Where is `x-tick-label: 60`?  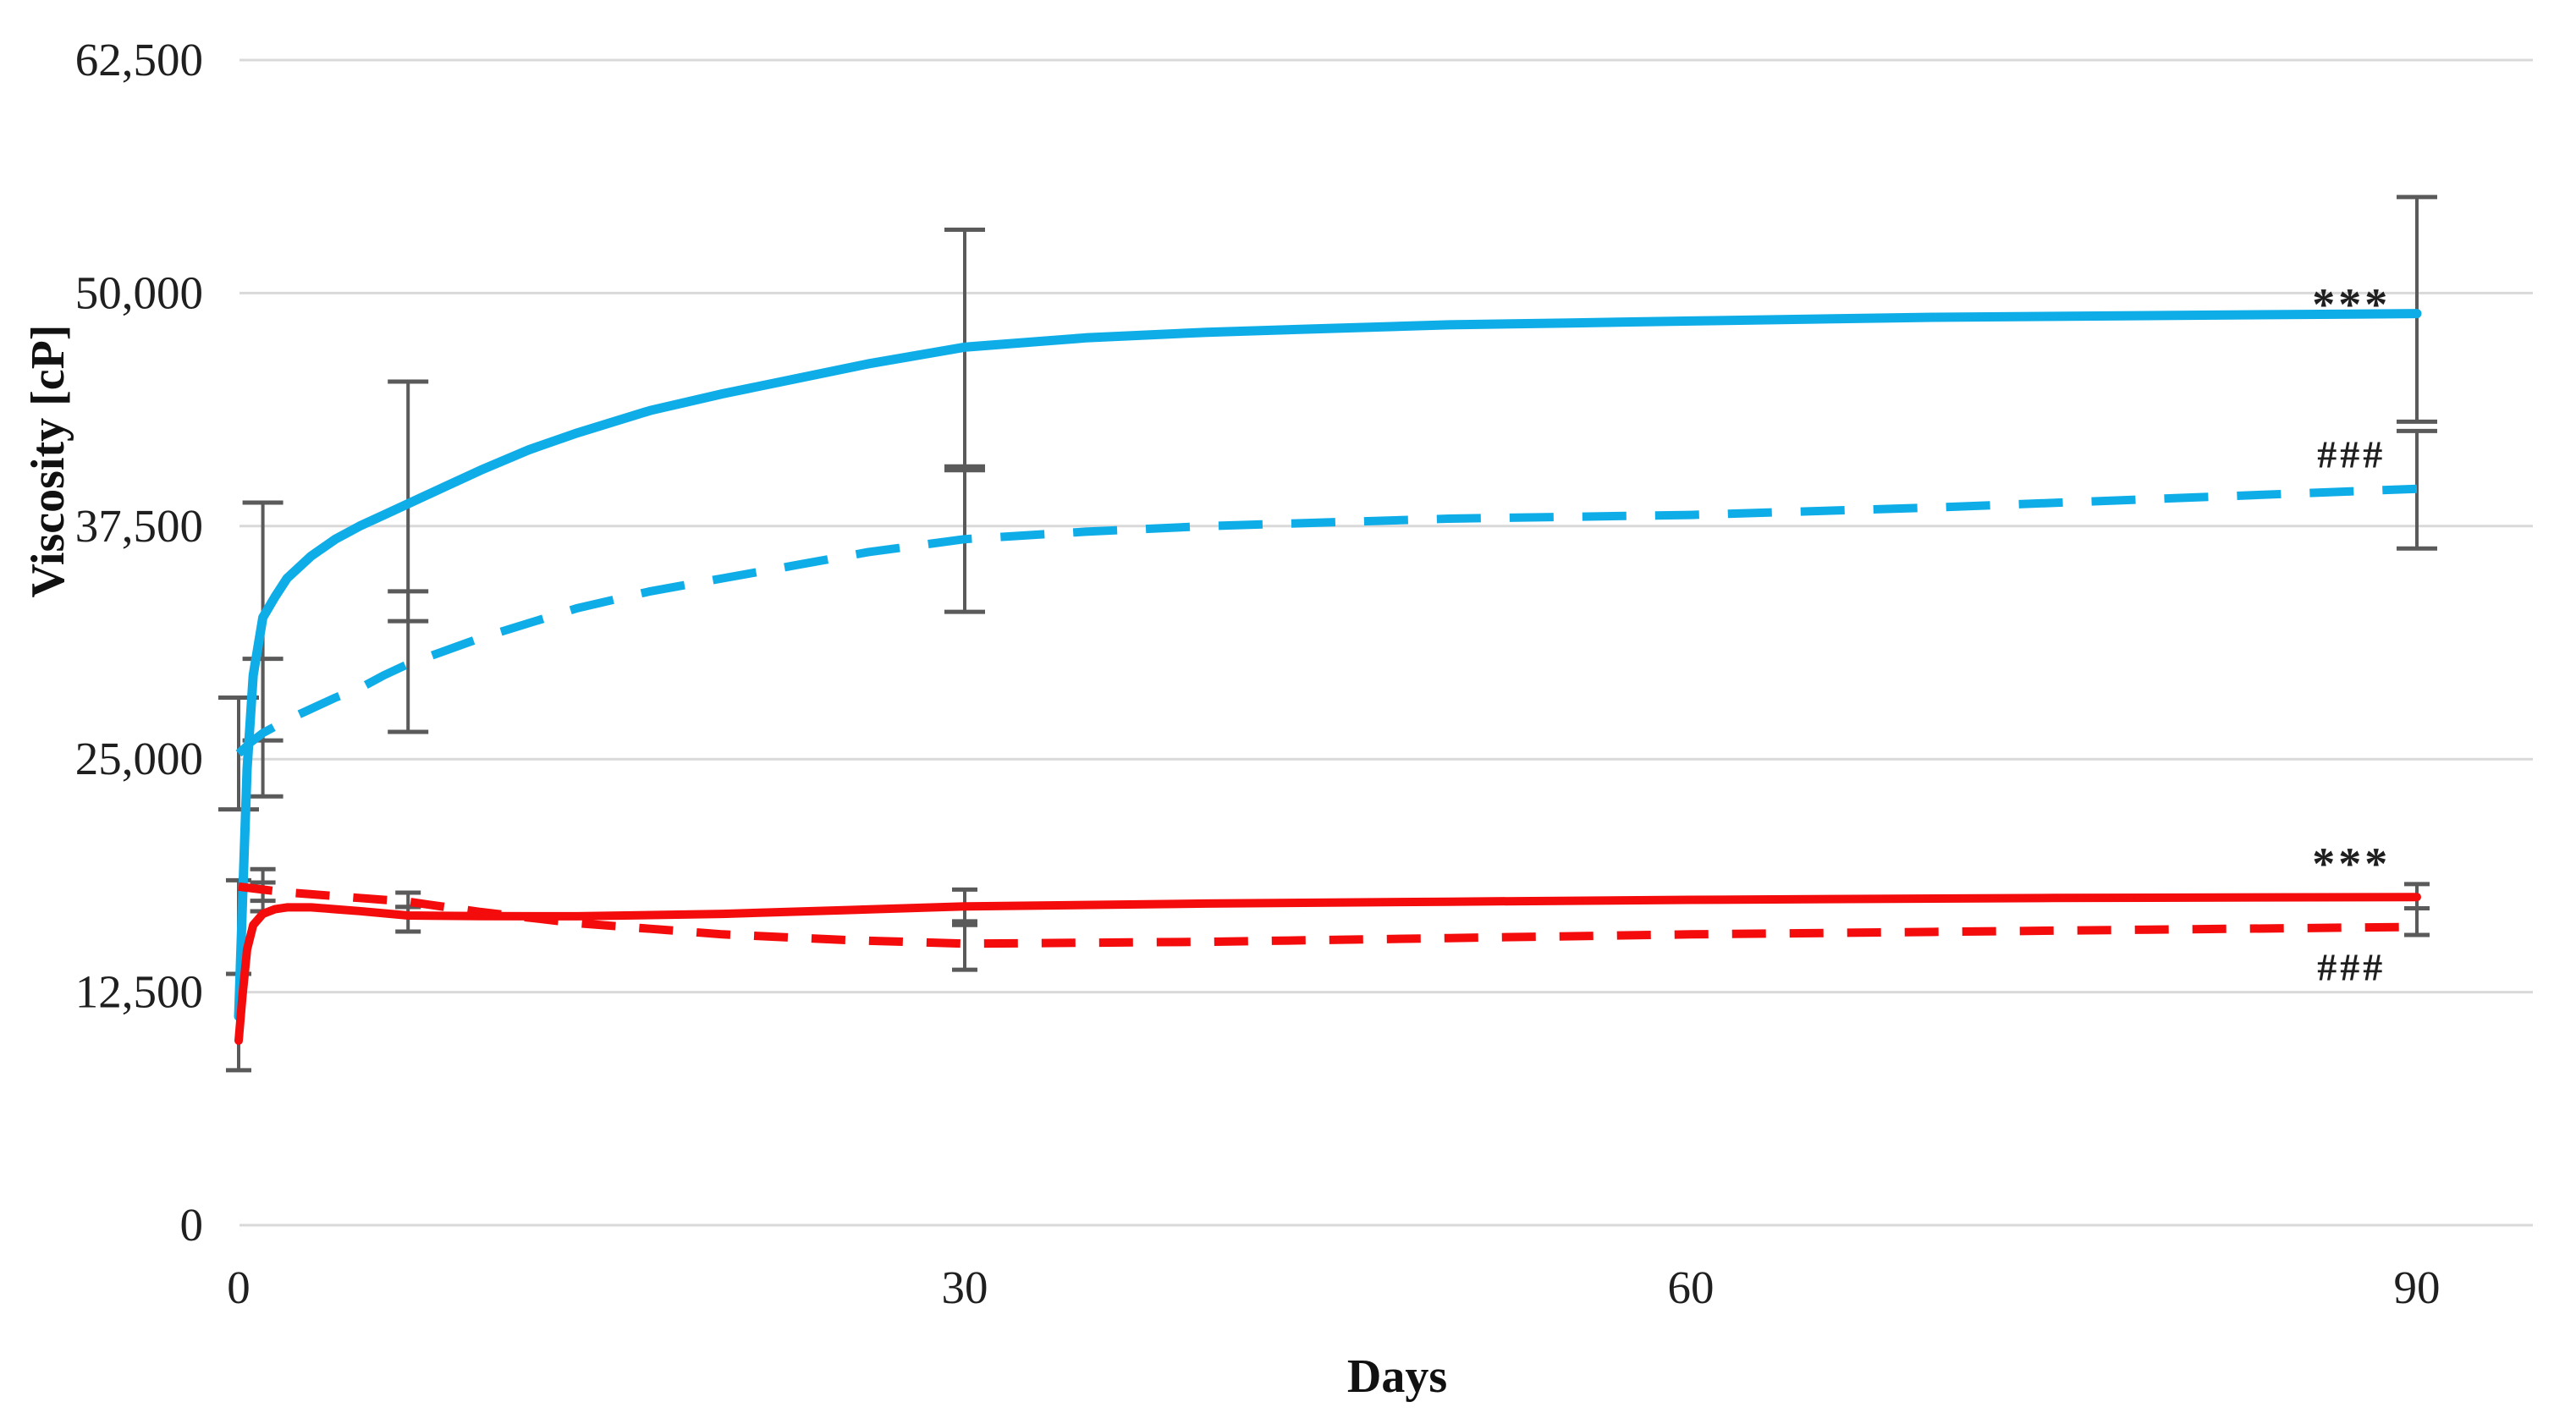
x-tick-label: 60 is located at coordinates (1691, 1288).